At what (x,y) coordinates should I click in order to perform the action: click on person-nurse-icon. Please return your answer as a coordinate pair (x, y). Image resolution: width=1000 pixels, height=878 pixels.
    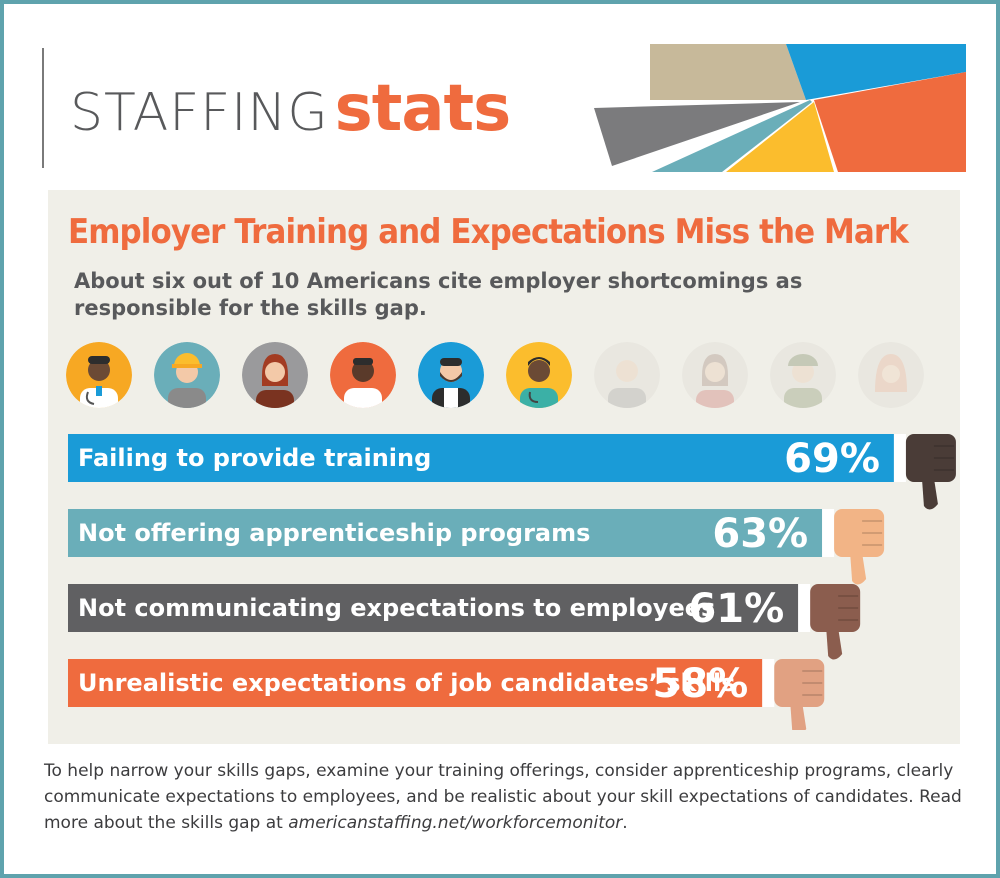
    Looking at the image, I should click on (539, 375).